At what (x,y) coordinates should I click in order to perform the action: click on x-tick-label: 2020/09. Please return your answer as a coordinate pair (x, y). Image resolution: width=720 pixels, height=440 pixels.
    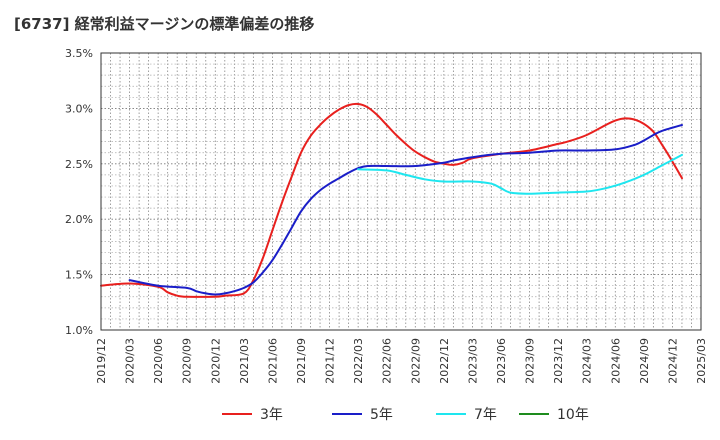
    Looking at the image, I should click on (187, 361).